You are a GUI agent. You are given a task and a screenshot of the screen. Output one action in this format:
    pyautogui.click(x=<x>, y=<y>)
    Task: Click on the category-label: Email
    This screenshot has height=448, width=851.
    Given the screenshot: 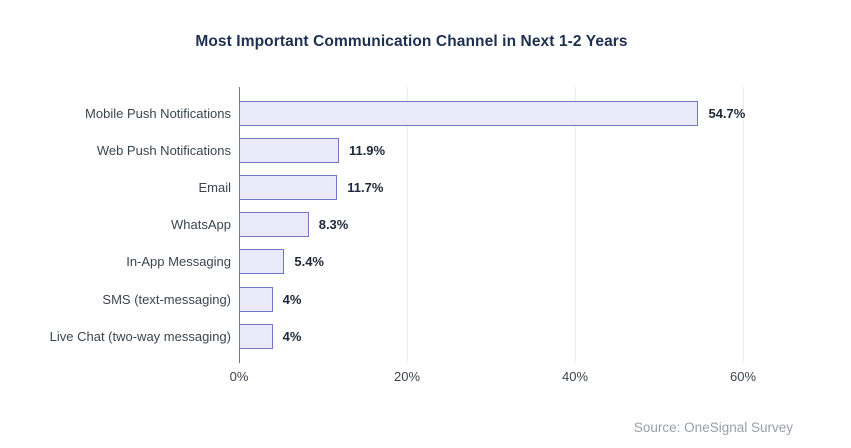 What is the action you would take?
    pyautogui.click(x=214, y=187)
    